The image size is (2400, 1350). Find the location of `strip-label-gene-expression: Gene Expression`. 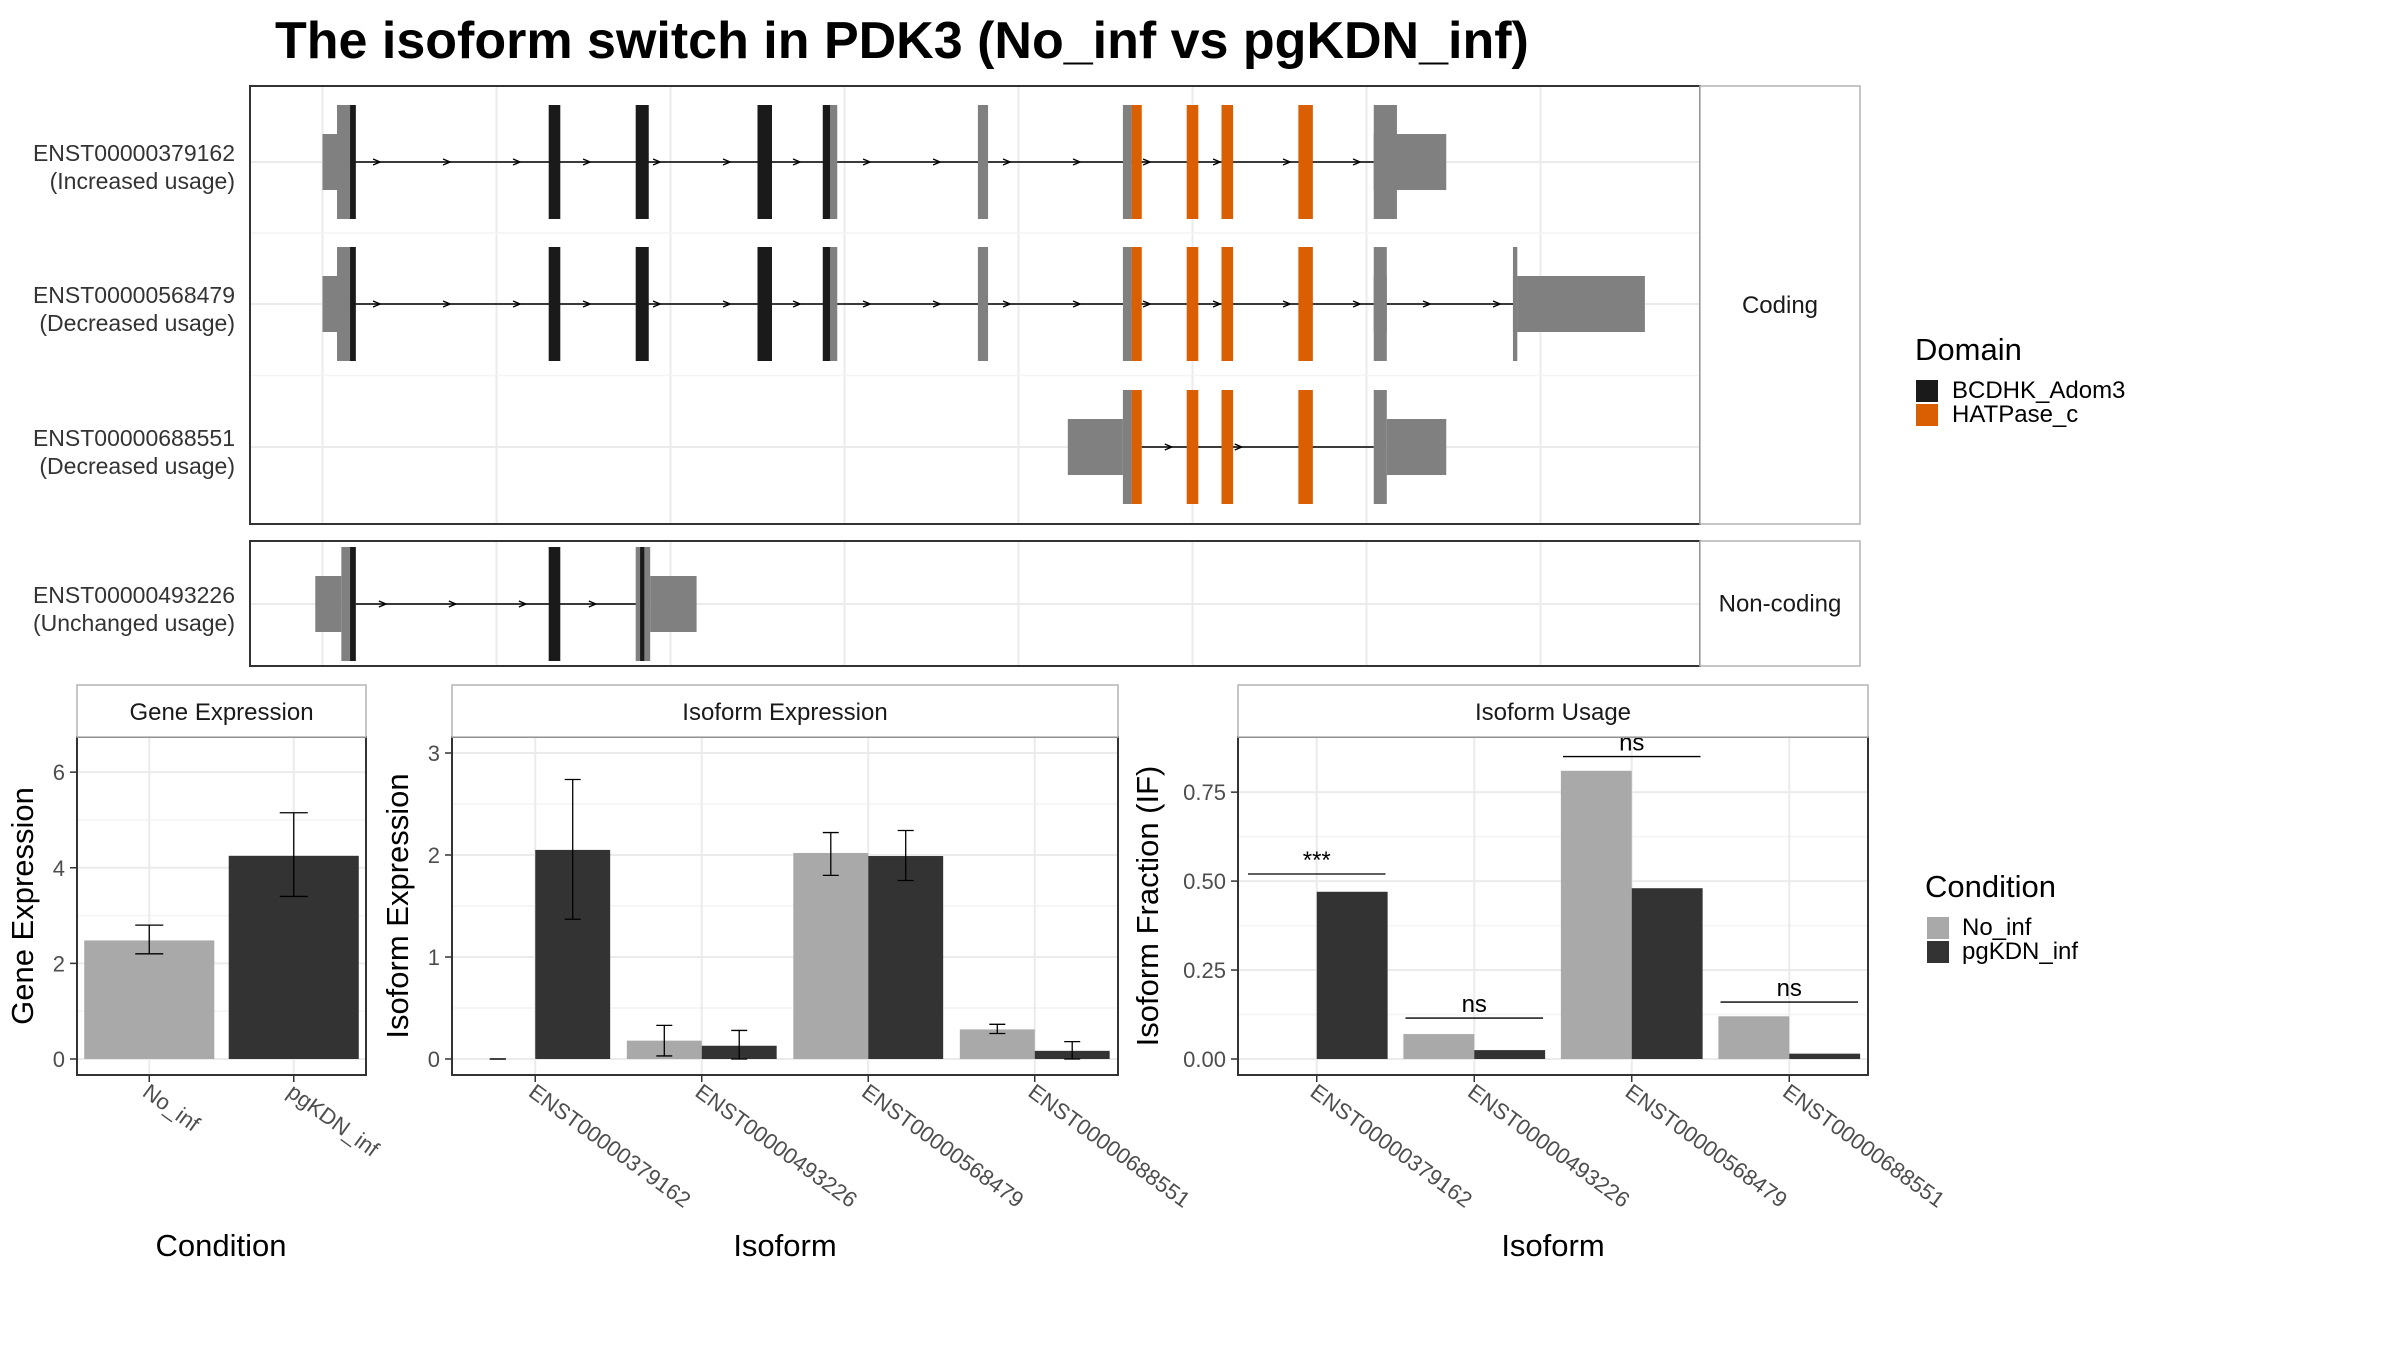

strip-label-gene-expression: Gene Expression is located at coordinates (221, 712).